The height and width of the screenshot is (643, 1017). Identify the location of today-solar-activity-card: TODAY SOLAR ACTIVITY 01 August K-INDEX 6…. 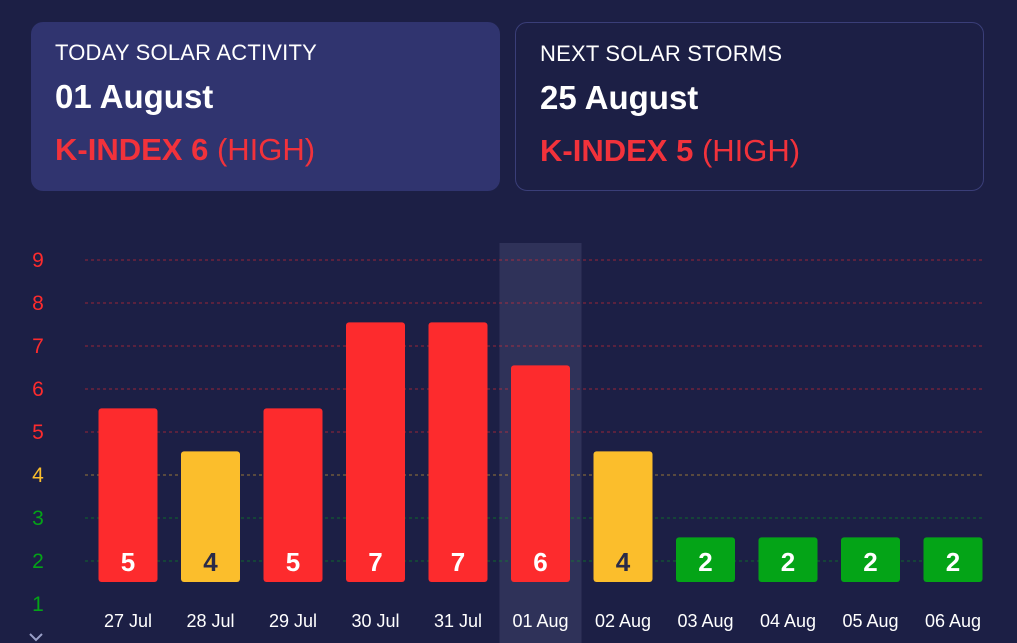
(265, 106).